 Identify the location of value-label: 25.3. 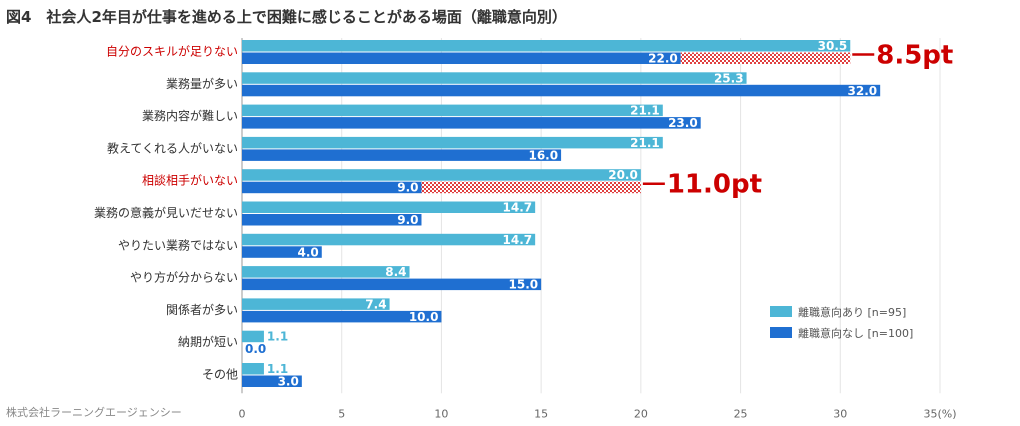
(729, 78).